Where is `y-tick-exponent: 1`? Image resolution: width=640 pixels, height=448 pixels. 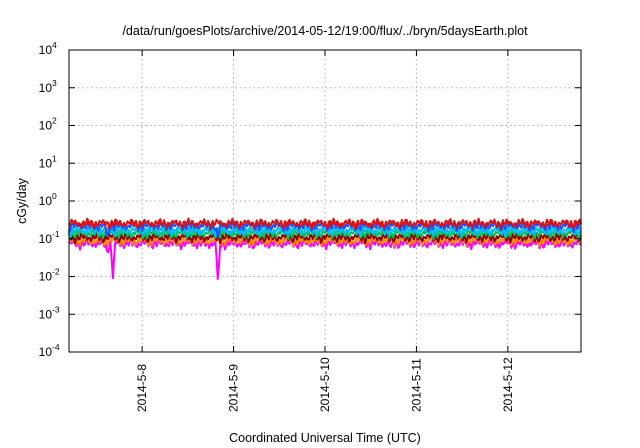 y-tick-exponent: 1 is located at coordinates (54, 158).